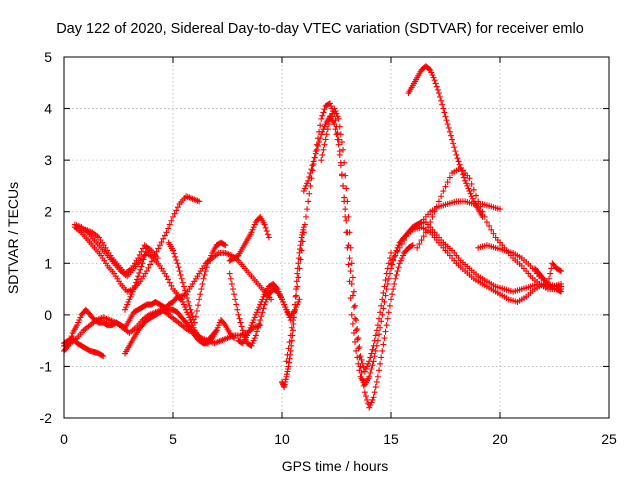  I want to click on x-tick-label: 10, so click(282, 439).